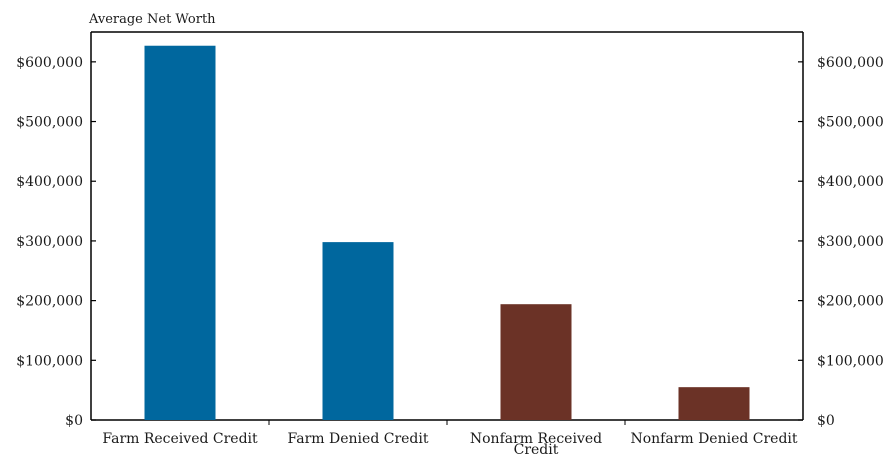  I want to click on left-tick-label: $100,000, so click(49, 361).